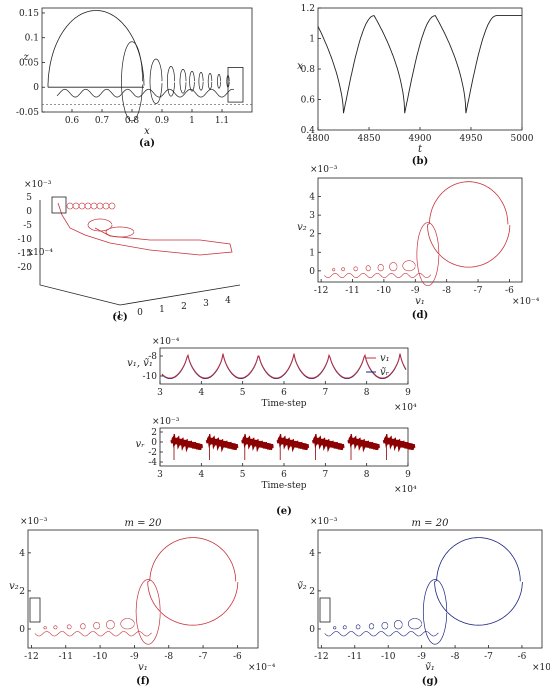  What do you see at coordinates (408, 475) in the screenshot?
I see `panel-e2-ticklabel-x: 9` at bounding box center [408, 475].